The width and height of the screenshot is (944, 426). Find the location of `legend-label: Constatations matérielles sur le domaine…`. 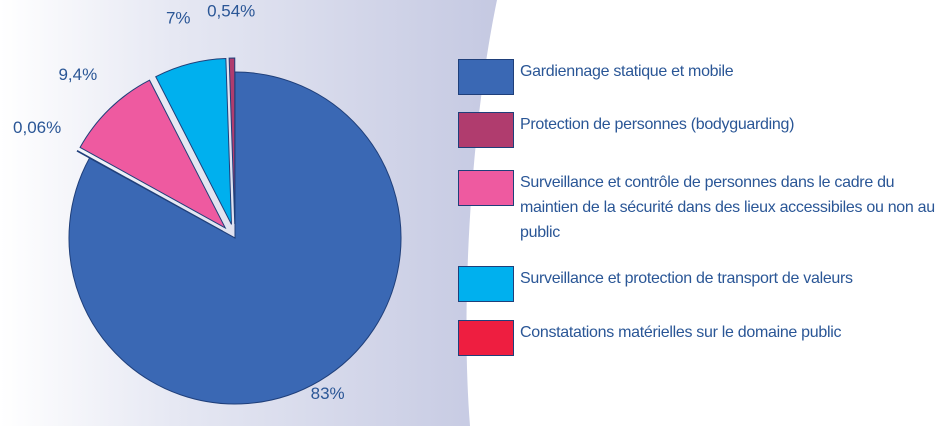

legend-label: Constatations matérielles sur le domaine… is located at coordinates (681, 332).